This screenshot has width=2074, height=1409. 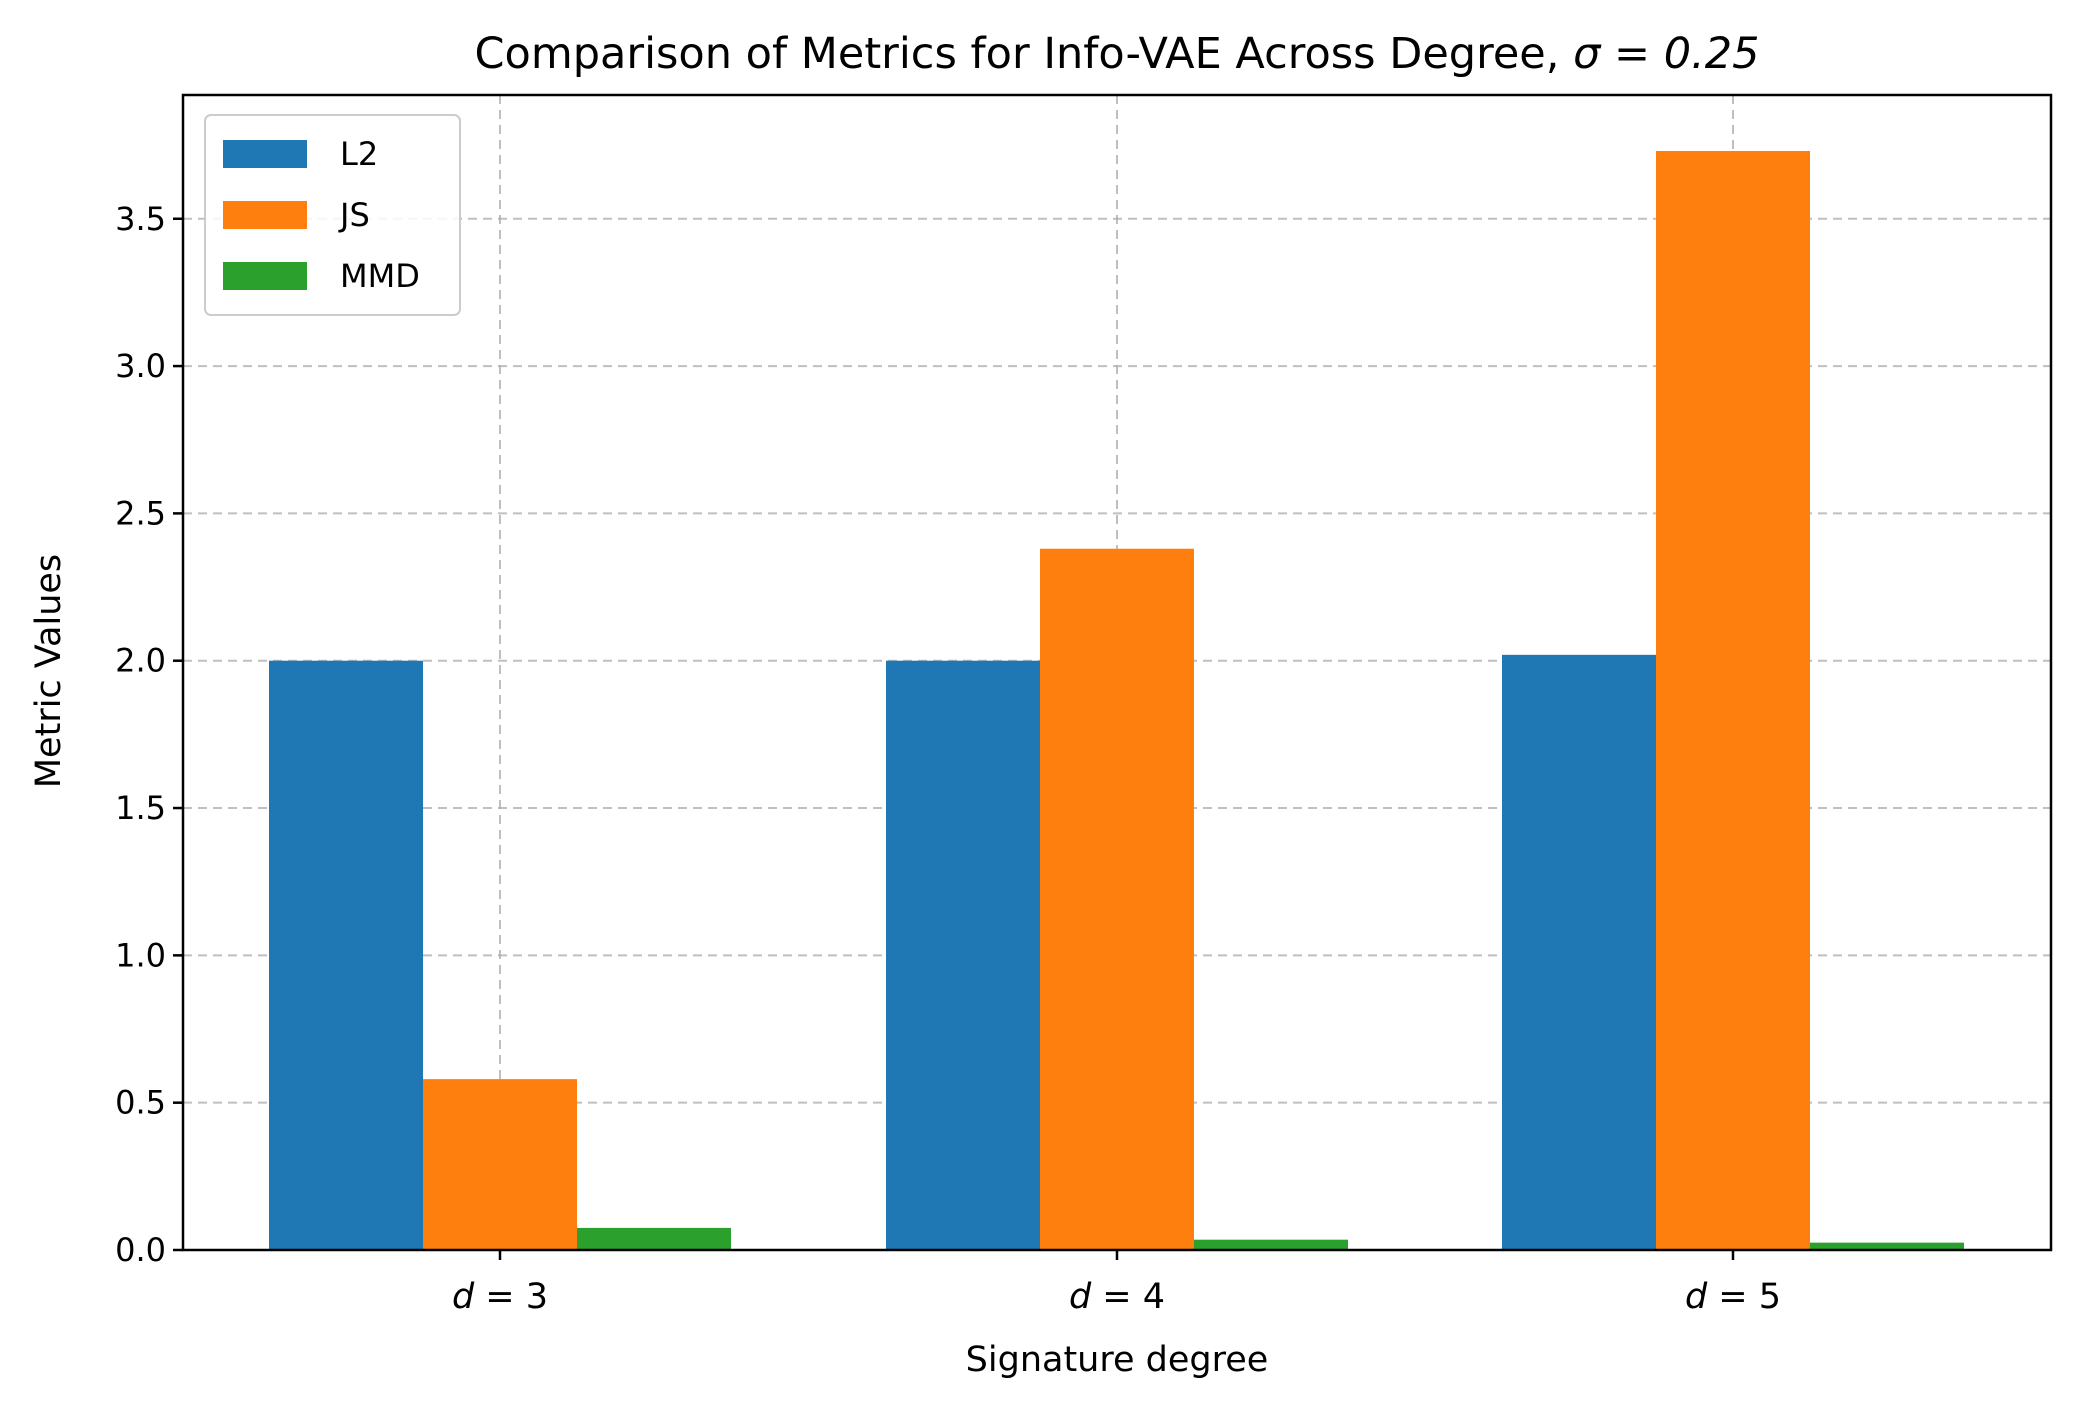 What do you see at coordinates (1666, 54) in the screenshot?
I see `chart-title-math: σ = 0.25` at bounding box center [1666, 54].